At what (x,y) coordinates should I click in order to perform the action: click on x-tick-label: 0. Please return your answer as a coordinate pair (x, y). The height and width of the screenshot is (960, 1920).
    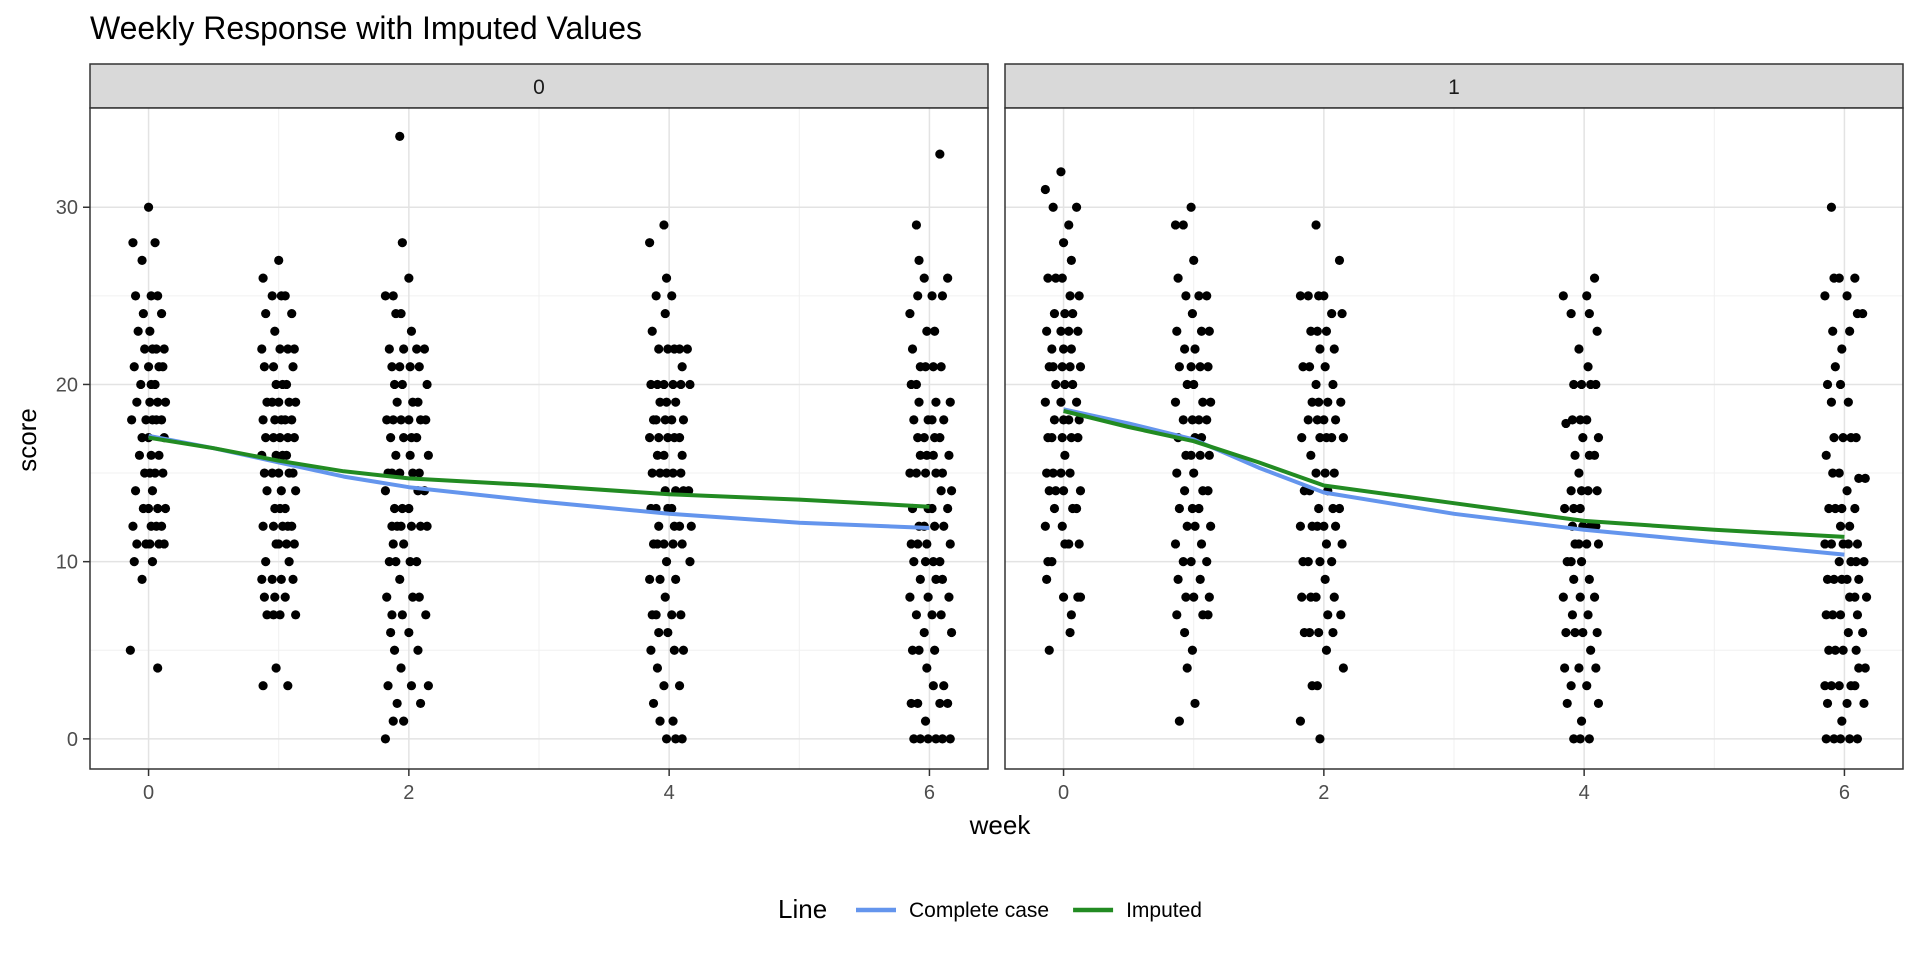
    Looking at the image, I should click on (1063, 793).